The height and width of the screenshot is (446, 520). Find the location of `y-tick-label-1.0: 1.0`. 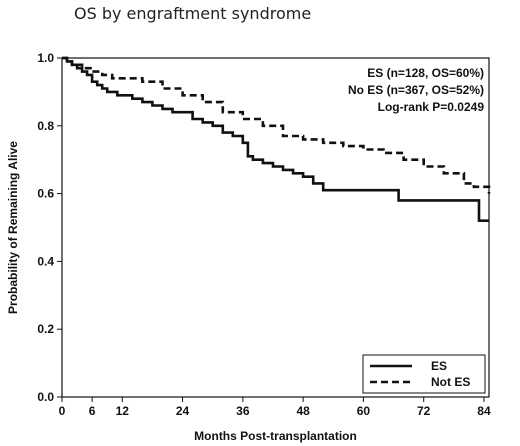

y-tick-label-1.0: 1.0 is located at coordinates (45, 58).